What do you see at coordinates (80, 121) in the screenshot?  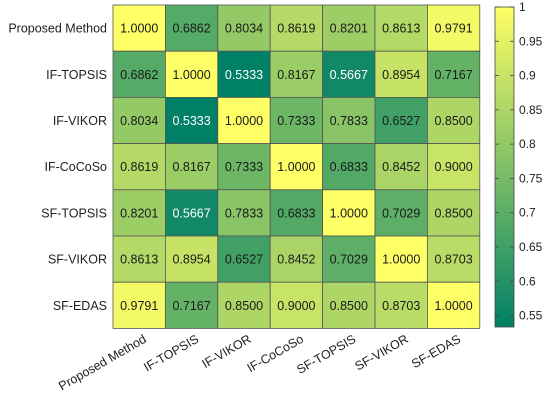 I see `row-label: IF-VIKOR` at bounding box center [80, 121].